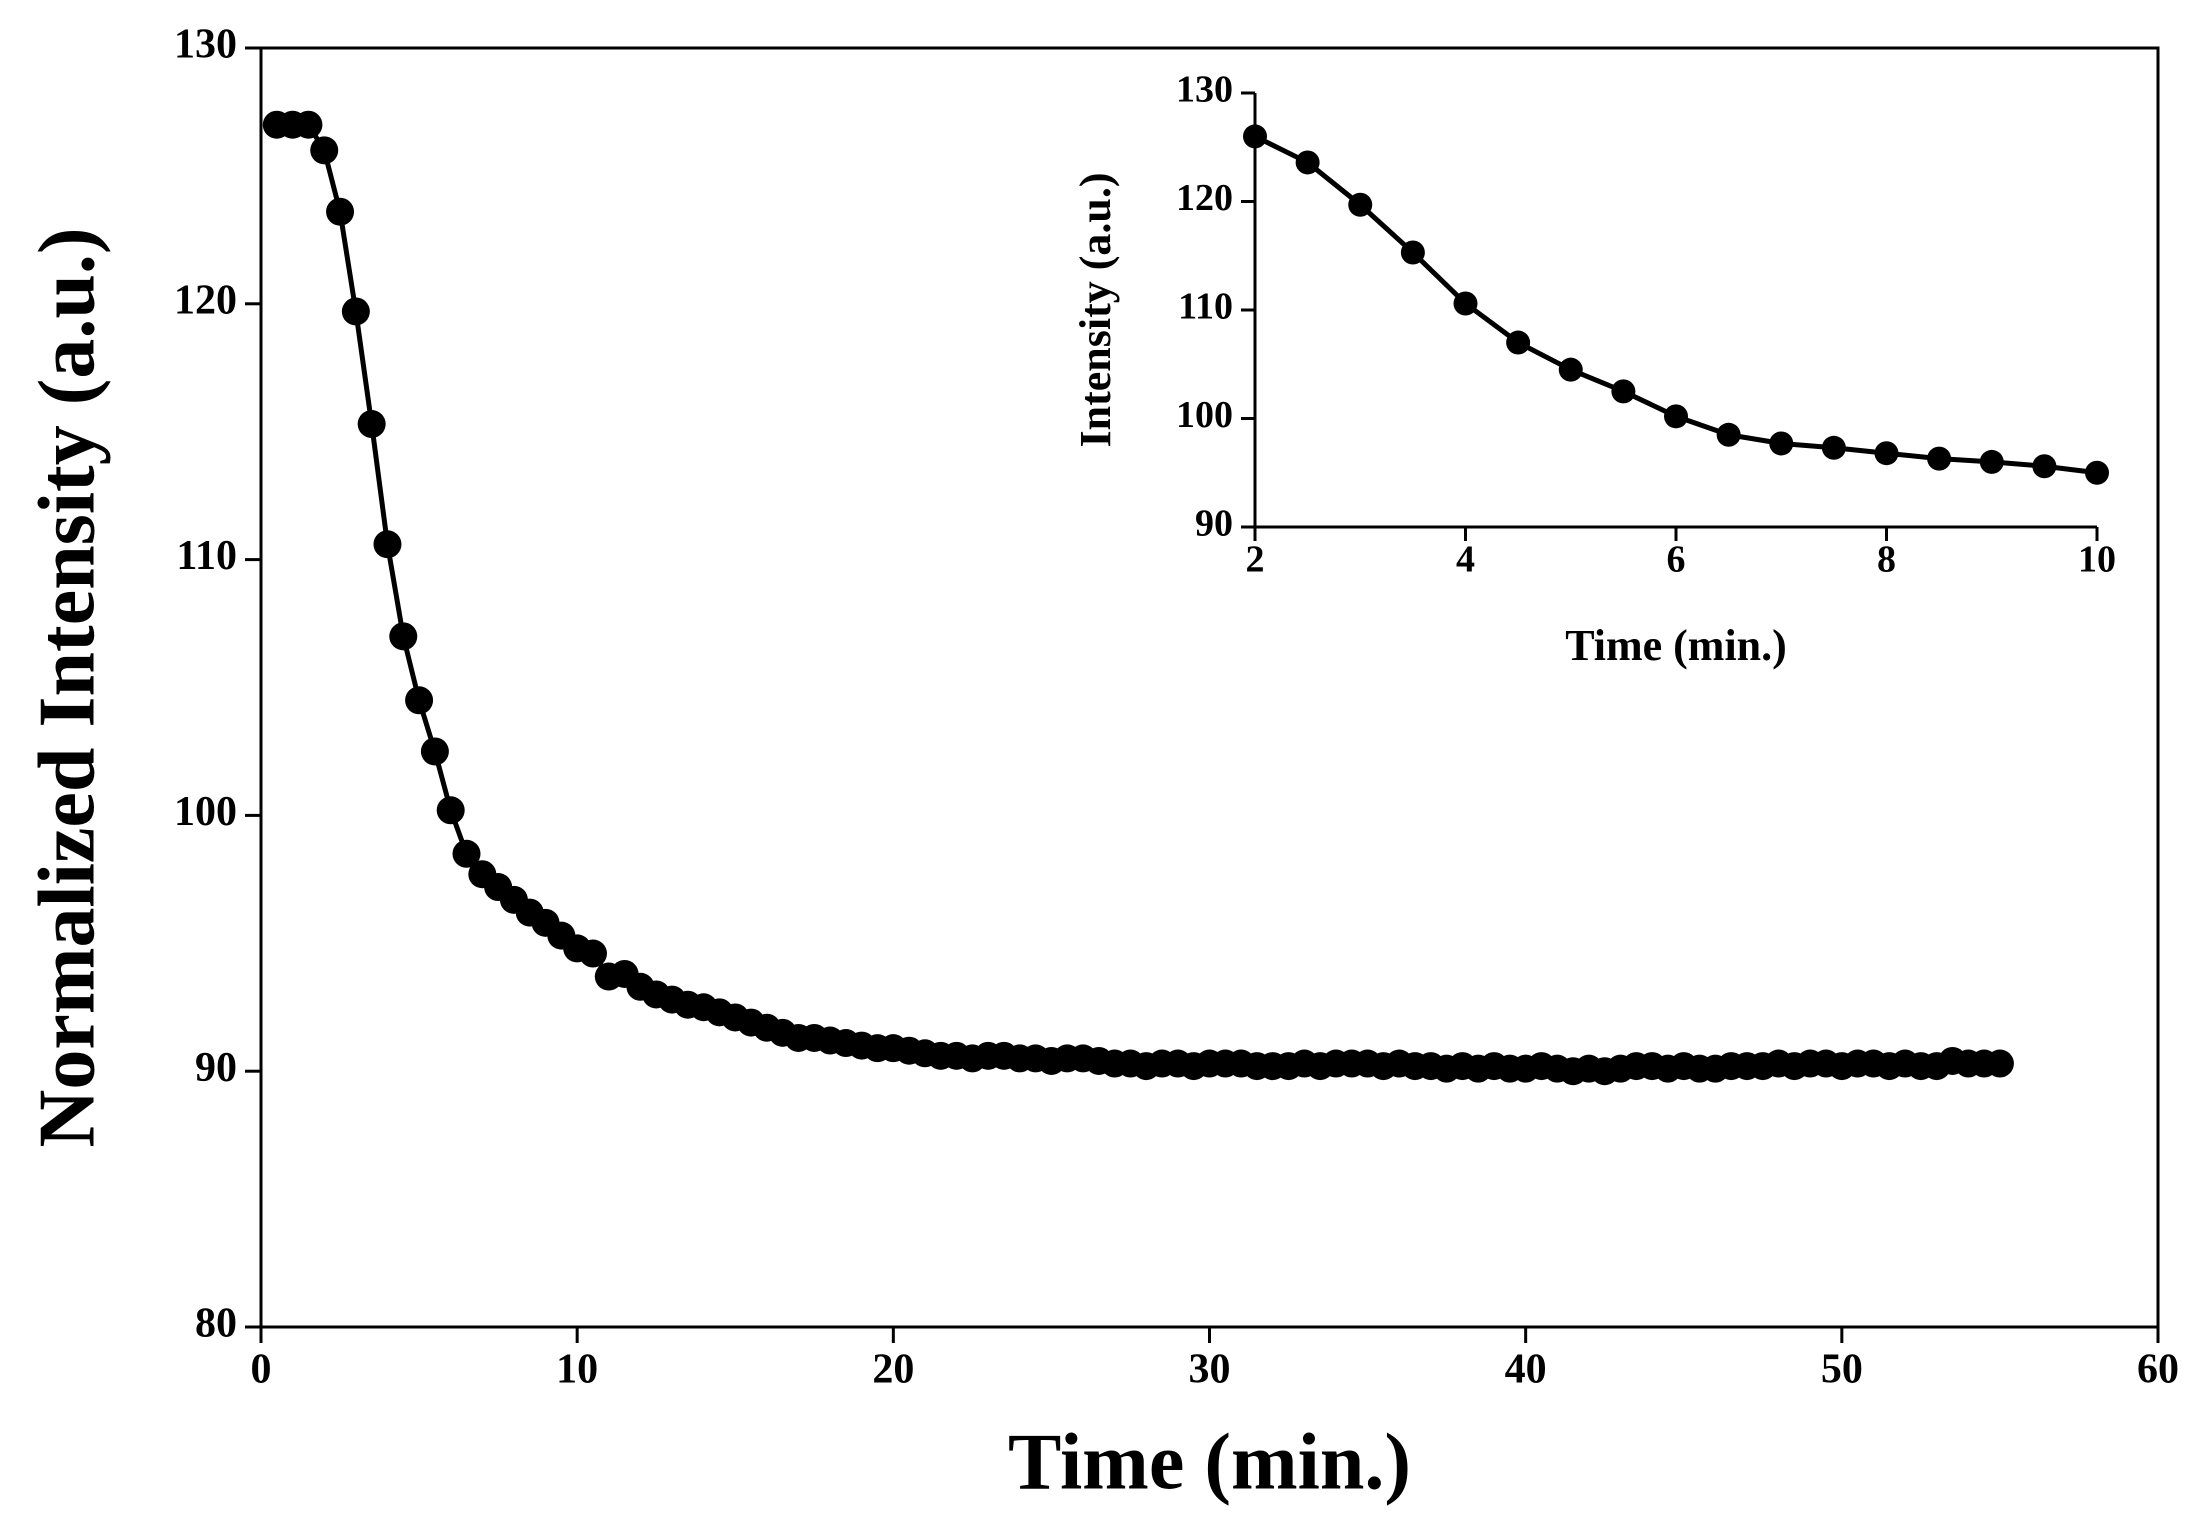  I want to click on x-tick-label: 30, so click(1210, 1370).